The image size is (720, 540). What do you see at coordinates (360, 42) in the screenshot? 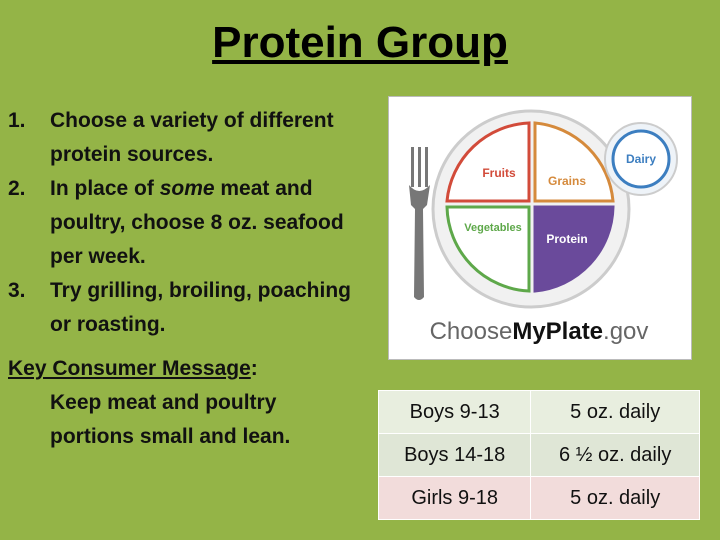
I see `title: Protein Group` at bounding box center [360, 42].